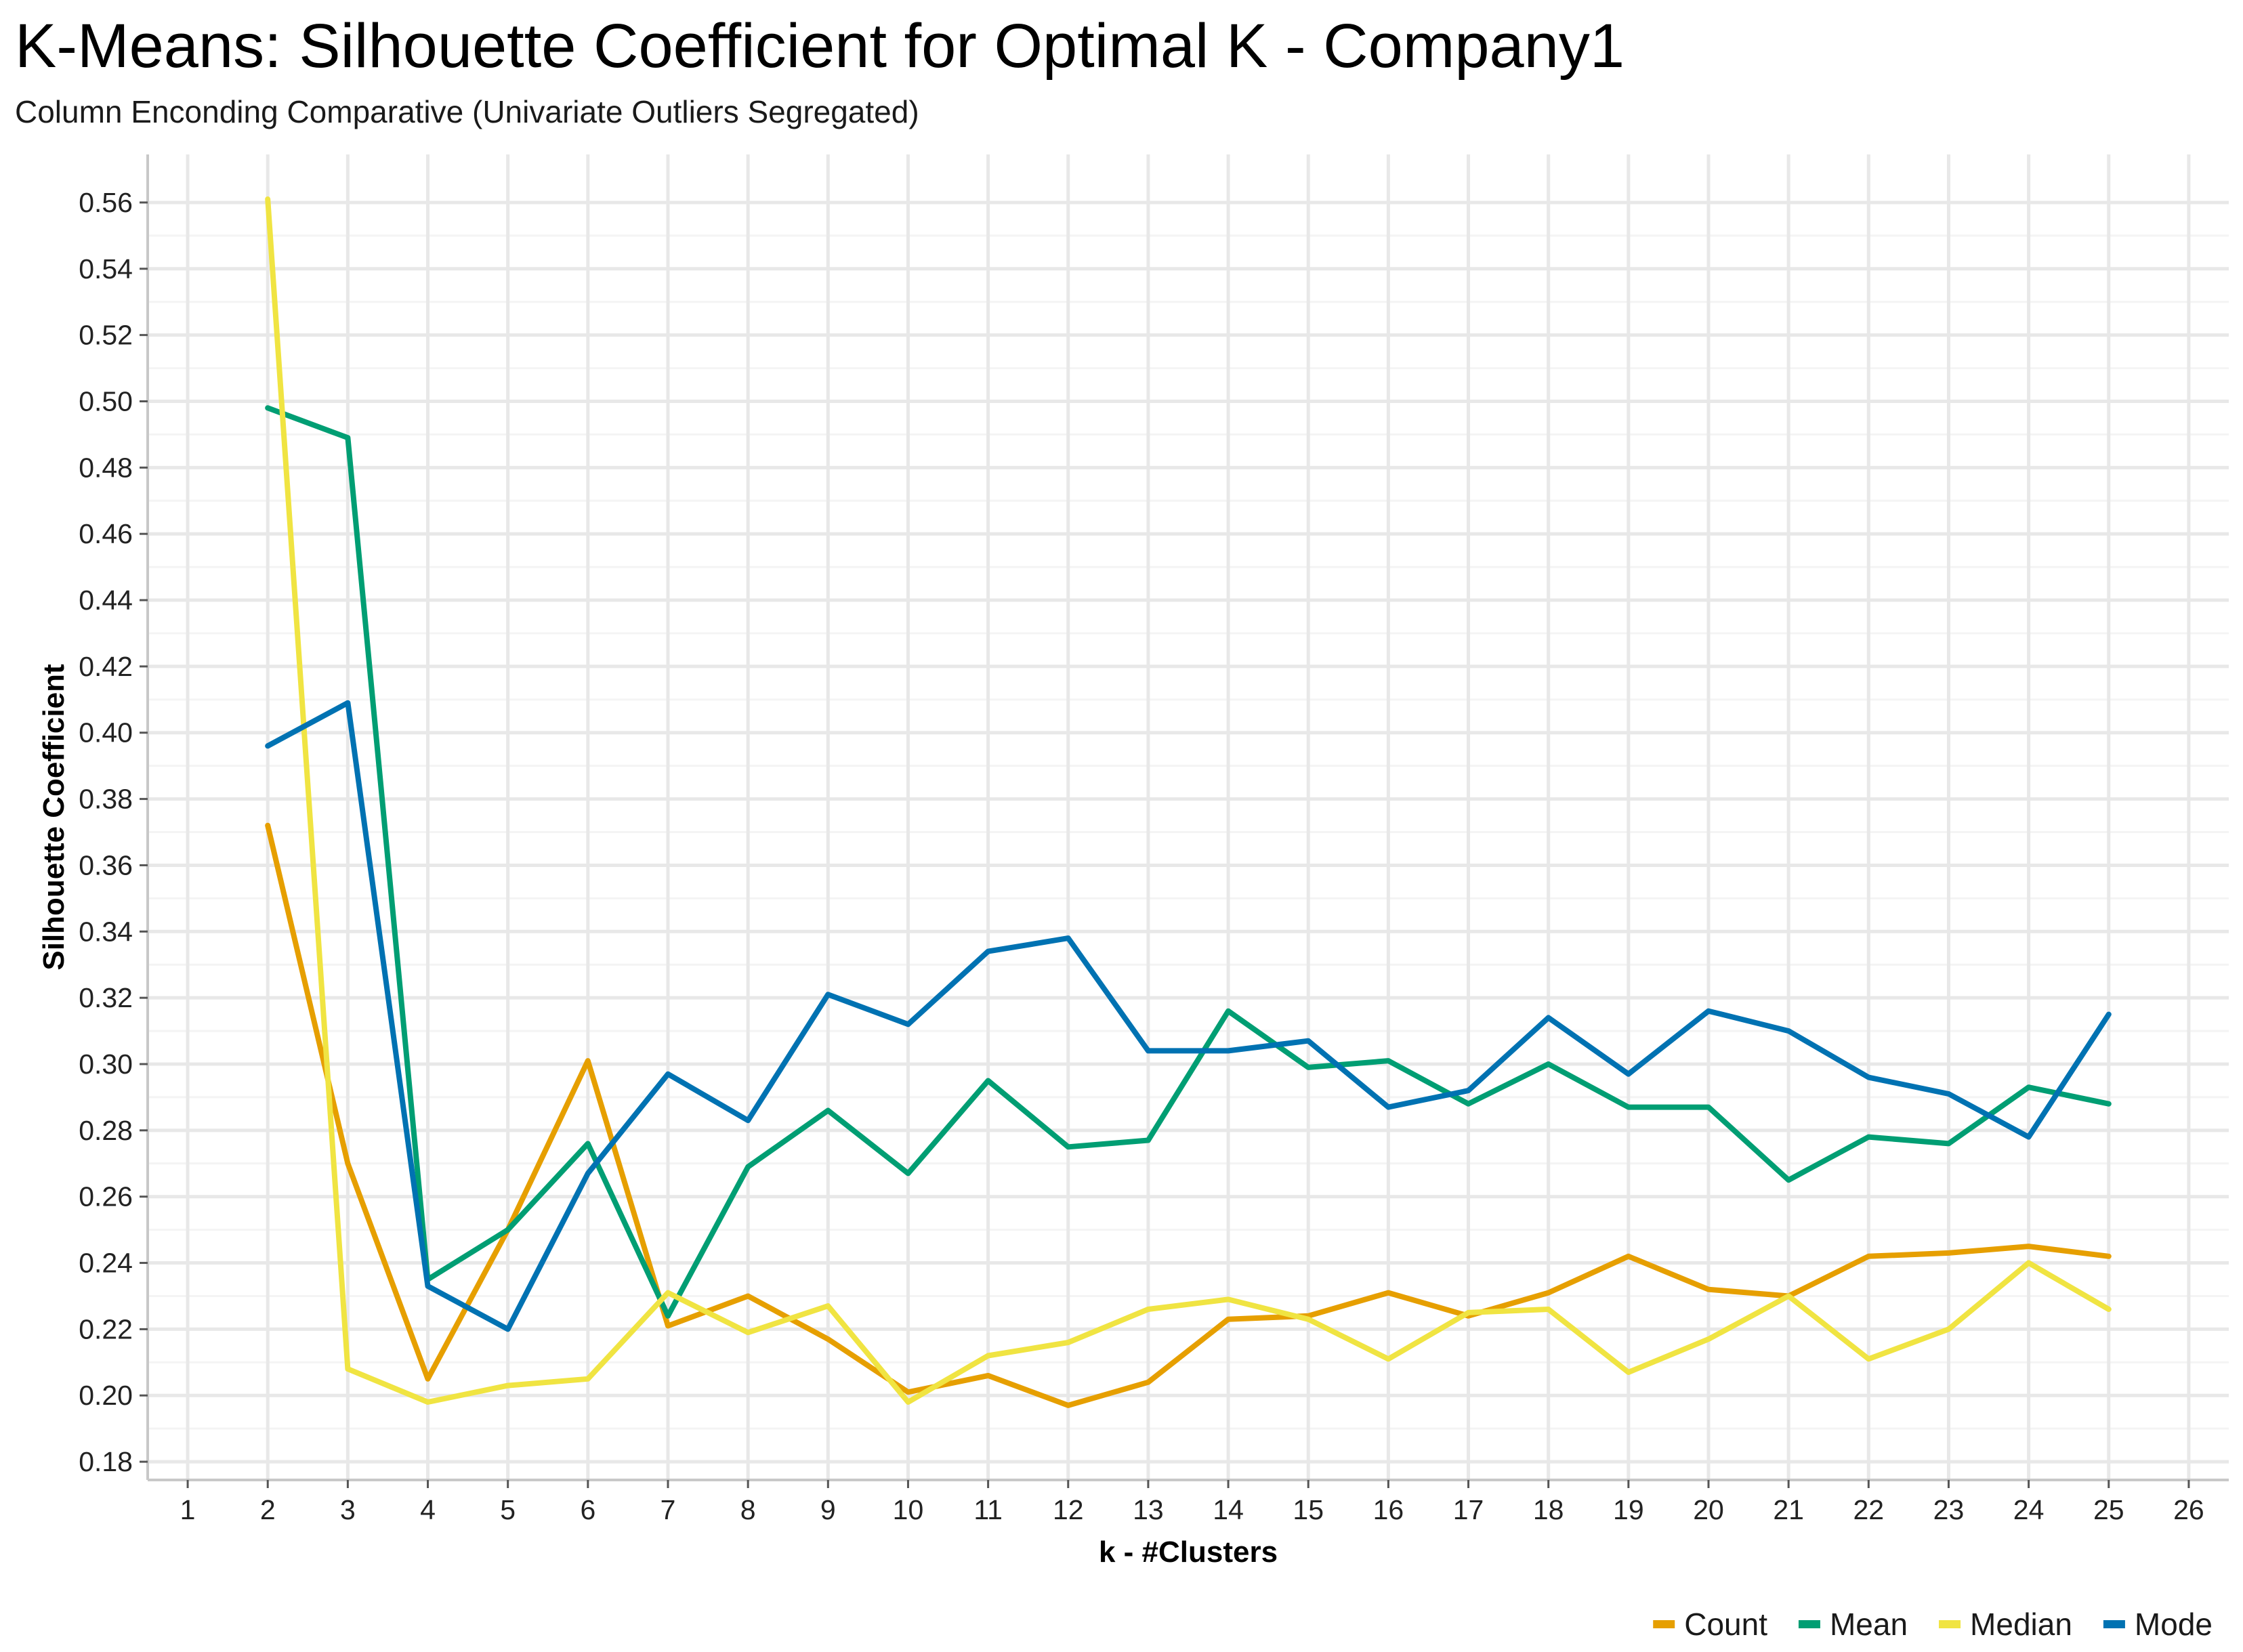 The image size is (2243, 1652). I want to click on x-tick-label: 7, so click(669, 1509).